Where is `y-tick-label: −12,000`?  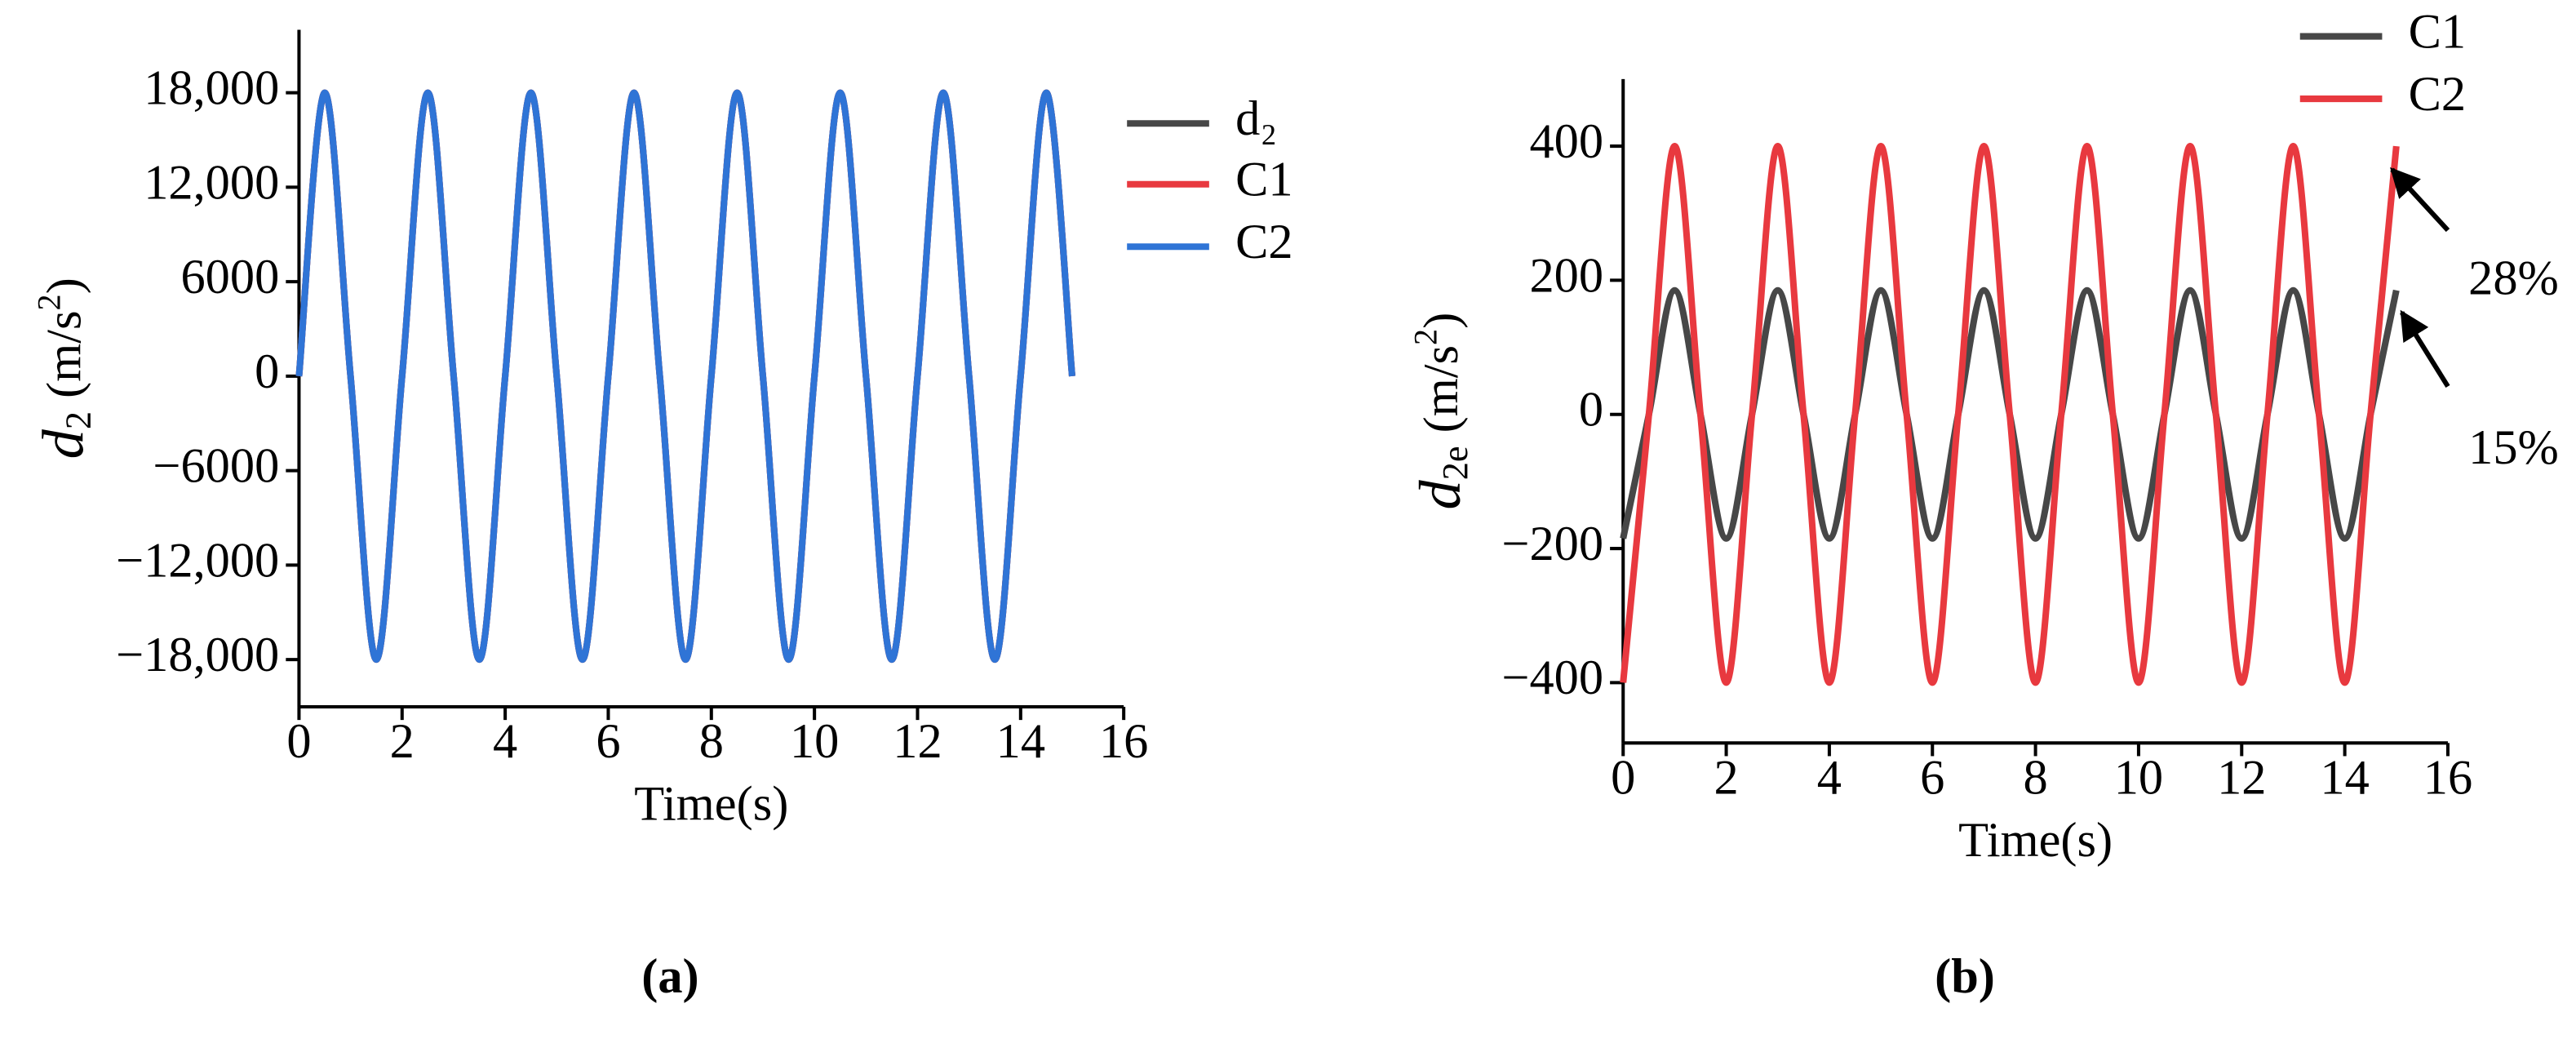 y-tick-label: −12,000 is located at coordinates (197, 560).